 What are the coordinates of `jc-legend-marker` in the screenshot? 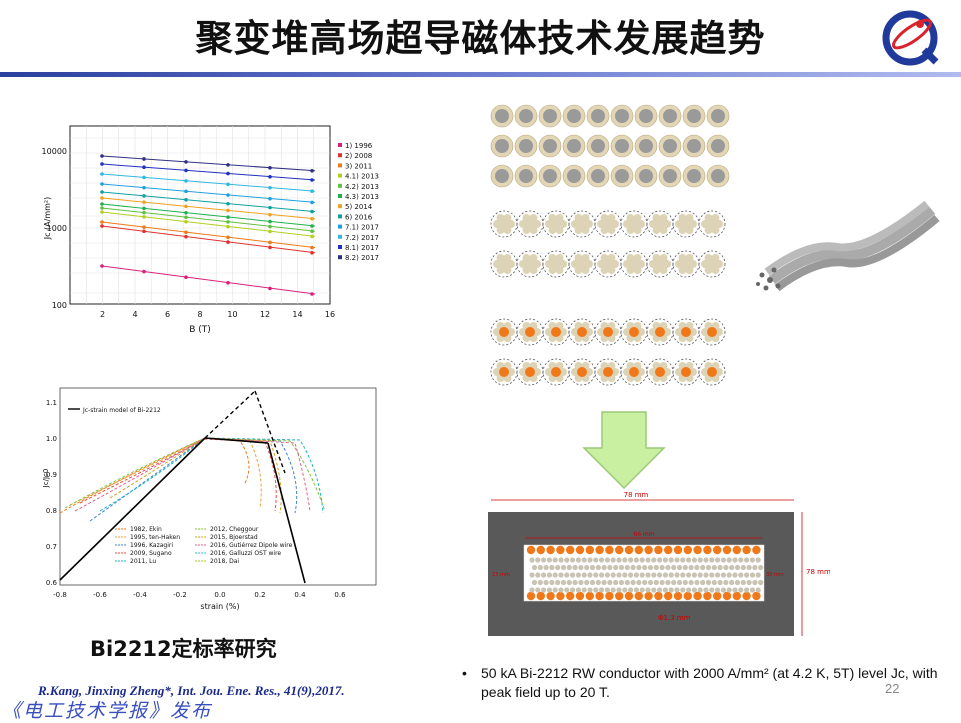 It's located at (340, 196).